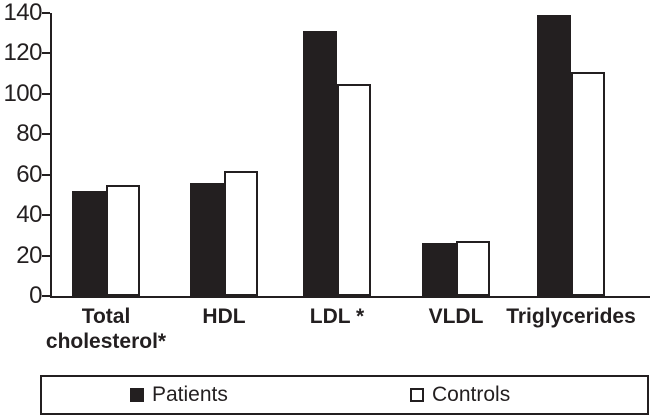  I want to click on y-axis-tick-label: 140, so click(22, 13).